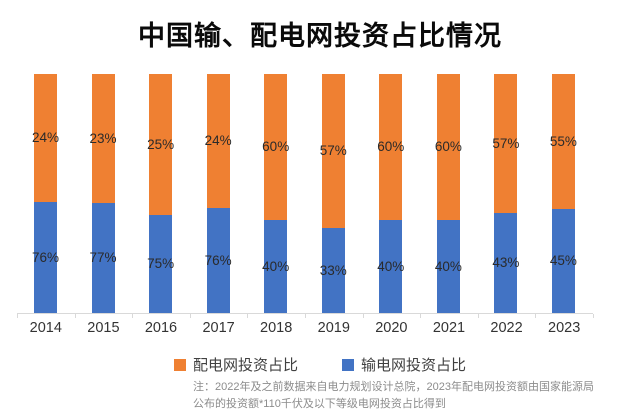 This screenshot has width=640, height=417. I want to click on data-label-distribution-2021: 60%, so click(448, 147).